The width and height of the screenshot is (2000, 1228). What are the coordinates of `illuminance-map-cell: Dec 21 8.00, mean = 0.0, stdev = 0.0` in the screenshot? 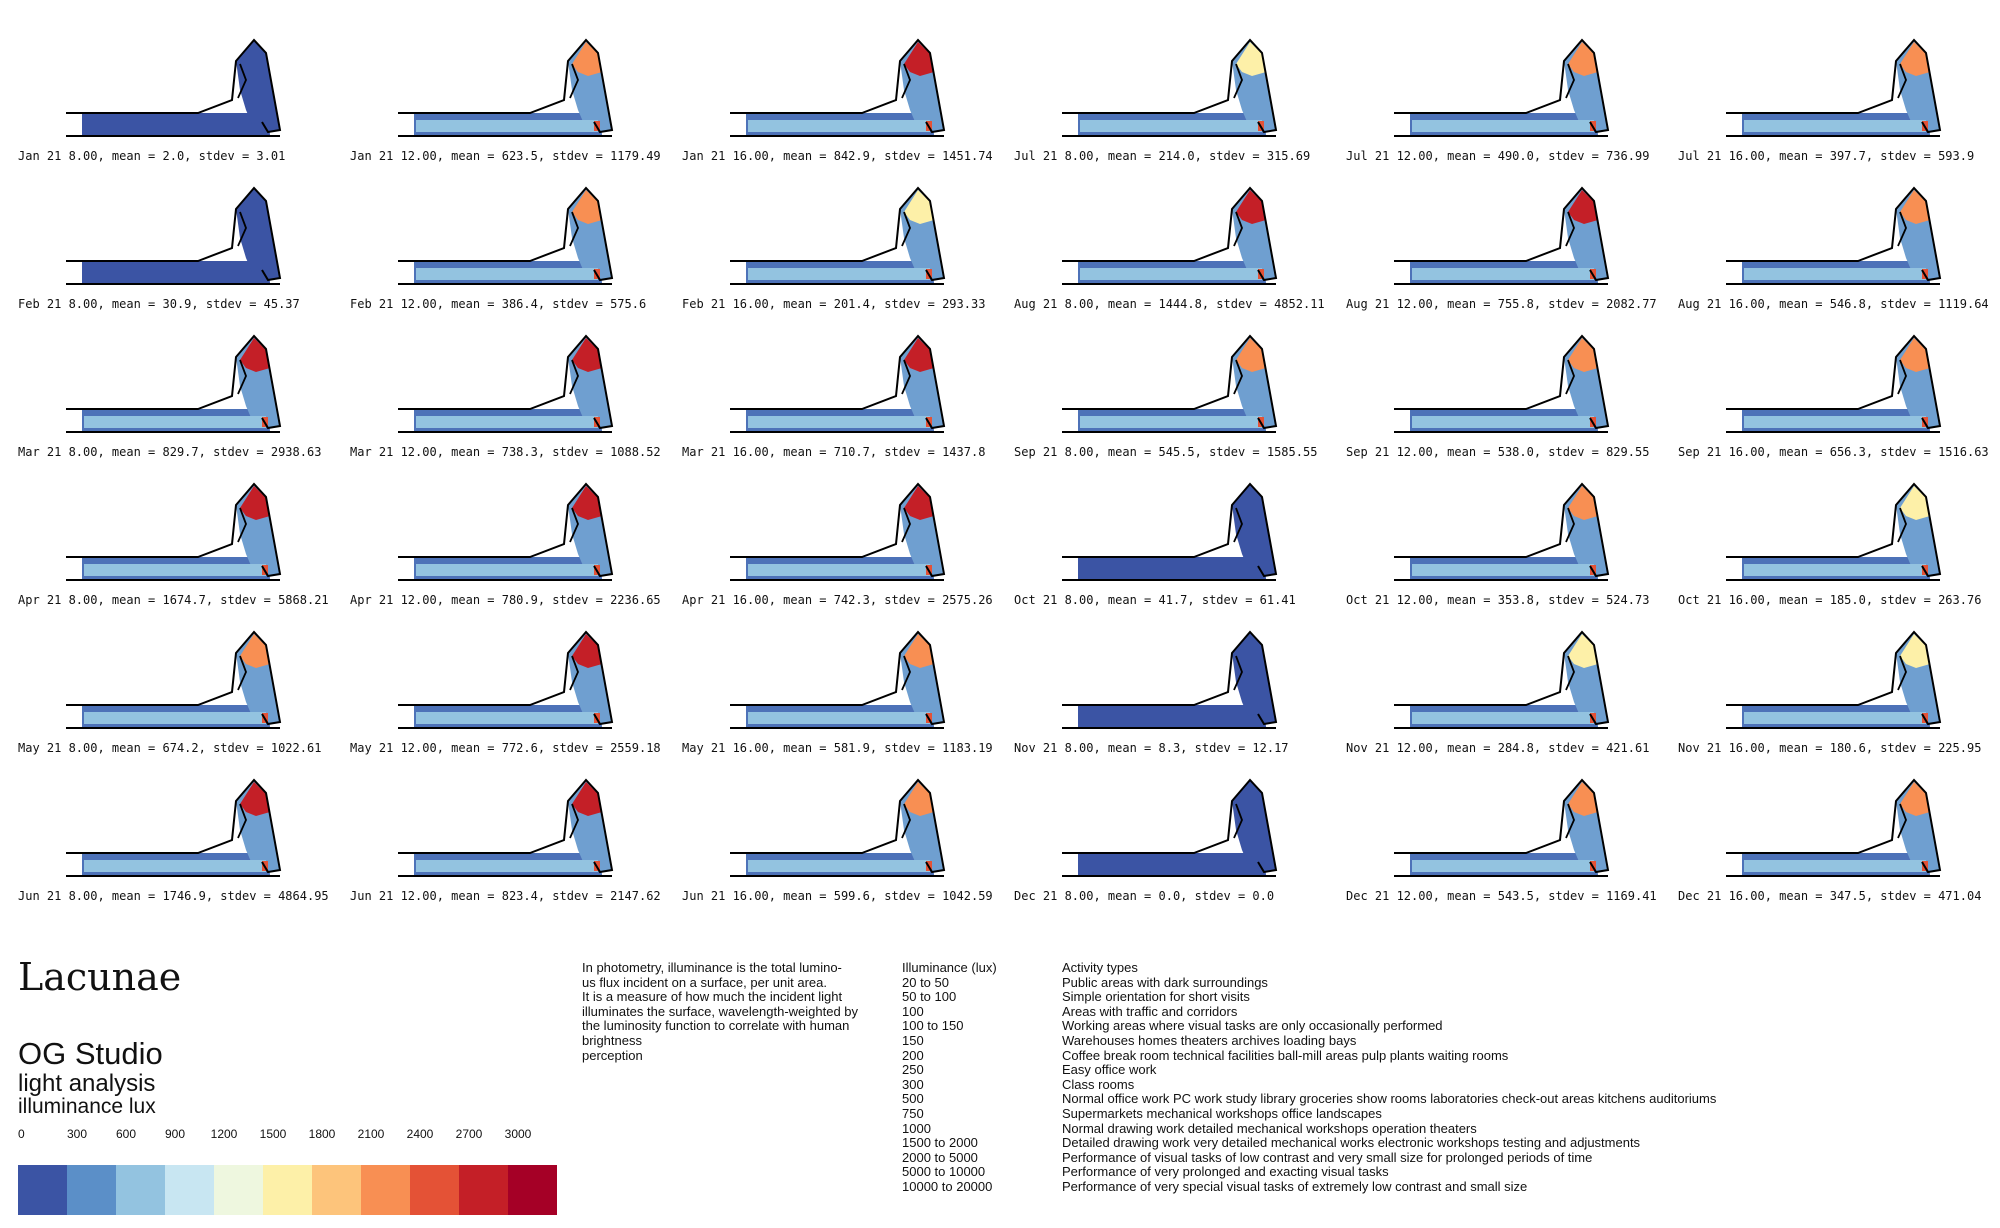 It's located at (1161, 834).